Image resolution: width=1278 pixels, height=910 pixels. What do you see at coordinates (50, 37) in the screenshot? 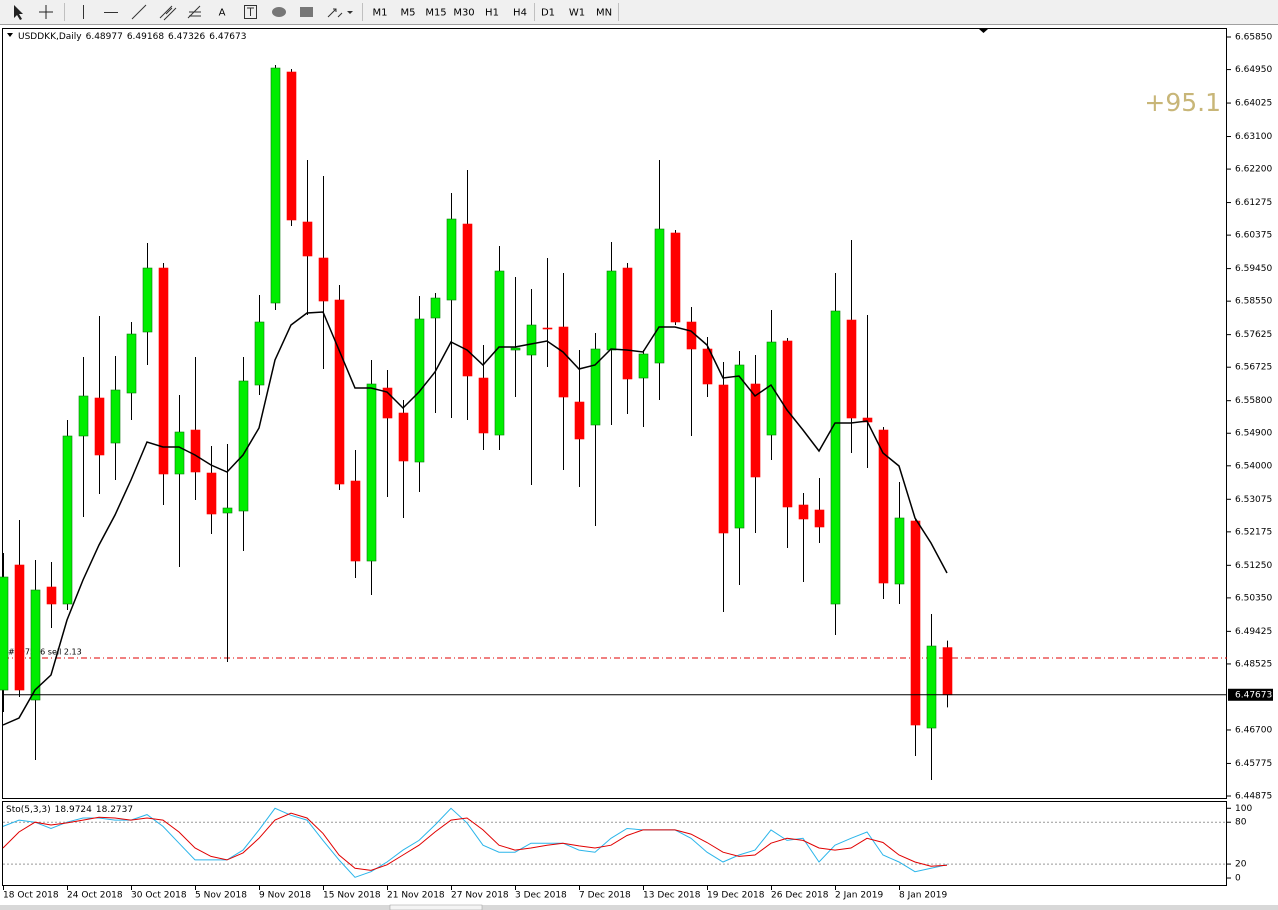
I see `symbol-period: USDDKK,Daily` at bounding box center [50, 37].